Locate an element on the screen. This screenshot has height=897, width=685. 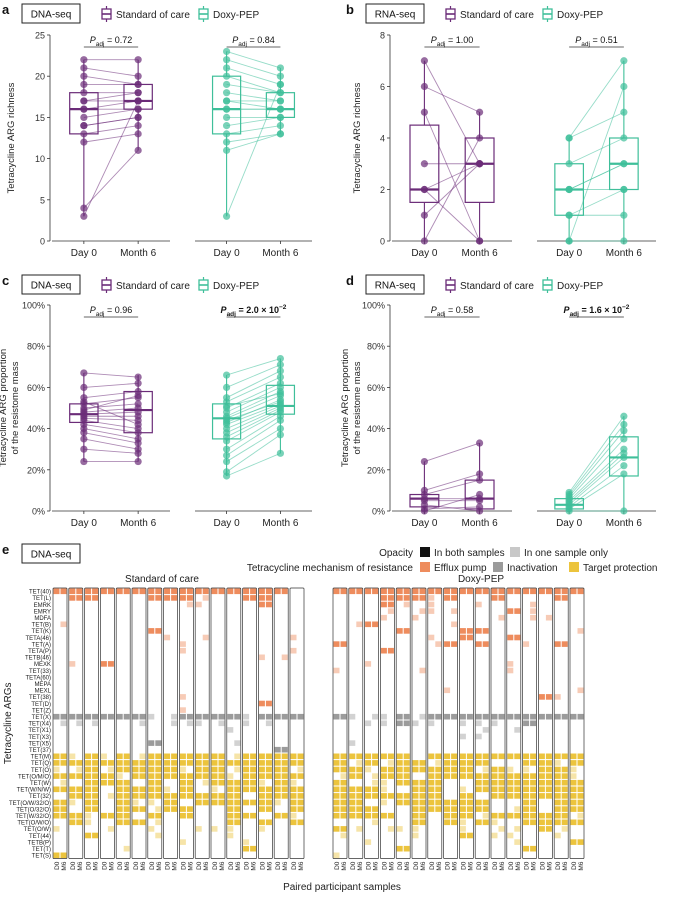
y-tick-label: 10 is located at coordinates (40, 159).